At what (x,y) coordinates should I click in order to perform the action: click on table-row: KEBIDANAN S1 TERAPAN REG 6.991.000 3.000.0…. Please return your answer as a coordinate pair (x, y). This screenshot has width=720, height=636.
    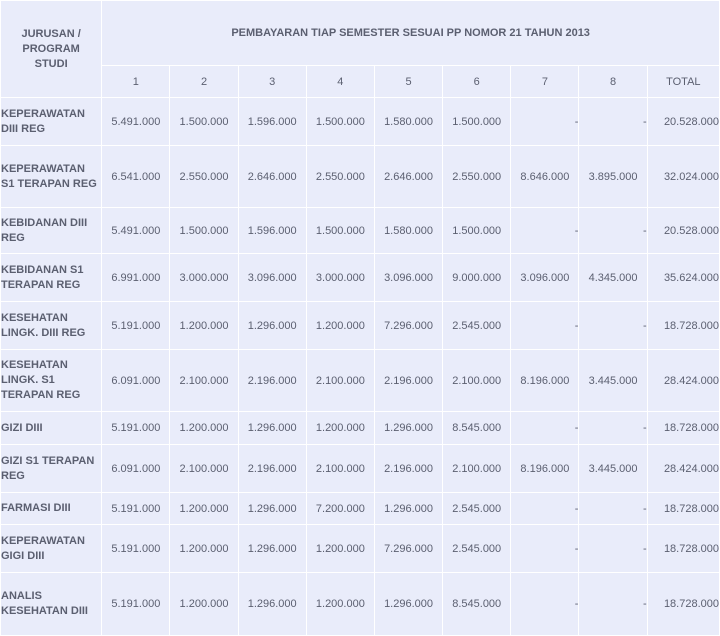
    Looking at the image, I should click on (360, 277).